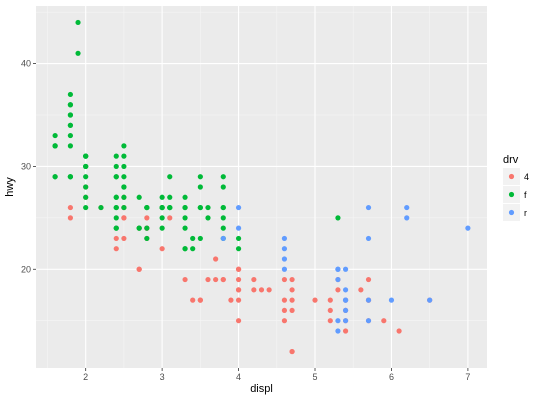 Image resolution: width=540 pixels, height=400 pixels. I want to click on y-tick-label: 40, so click(26, 64).